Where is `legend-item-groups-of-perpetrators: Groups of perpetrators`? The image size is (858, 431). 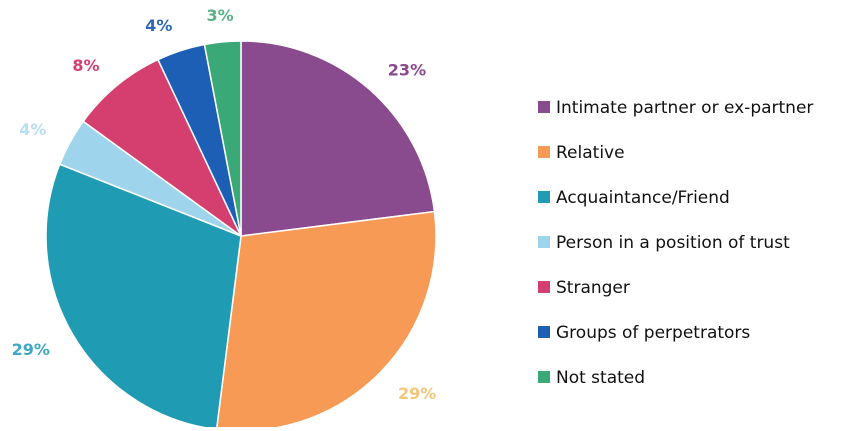 legend-item-groups-of-perpetrators: Groups of perpetrators is located at coordinates (644, 333).